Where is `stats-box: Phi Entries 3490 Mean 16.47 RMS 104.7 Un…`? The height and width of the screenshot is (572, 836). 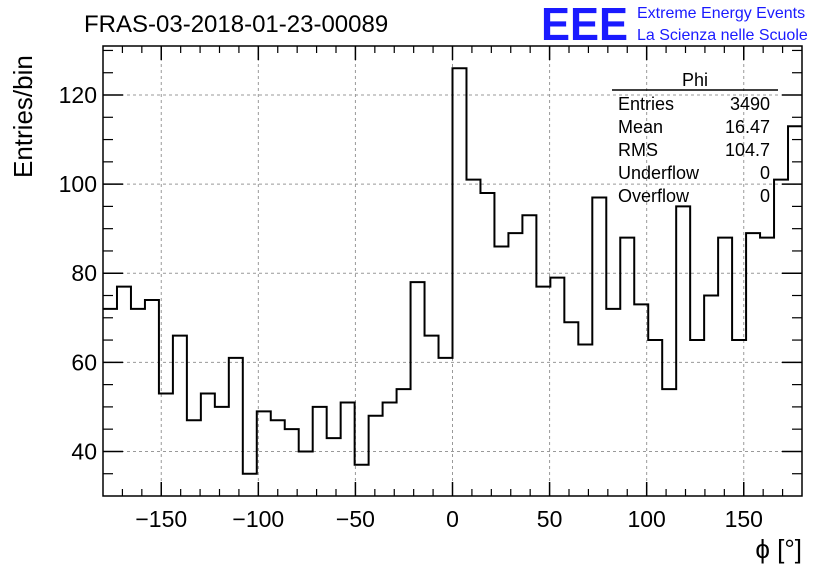 stats-box: Phi Entries 3490 Mean 16.47 RMS 104.7 Un… is located at coordinates (695, 138).